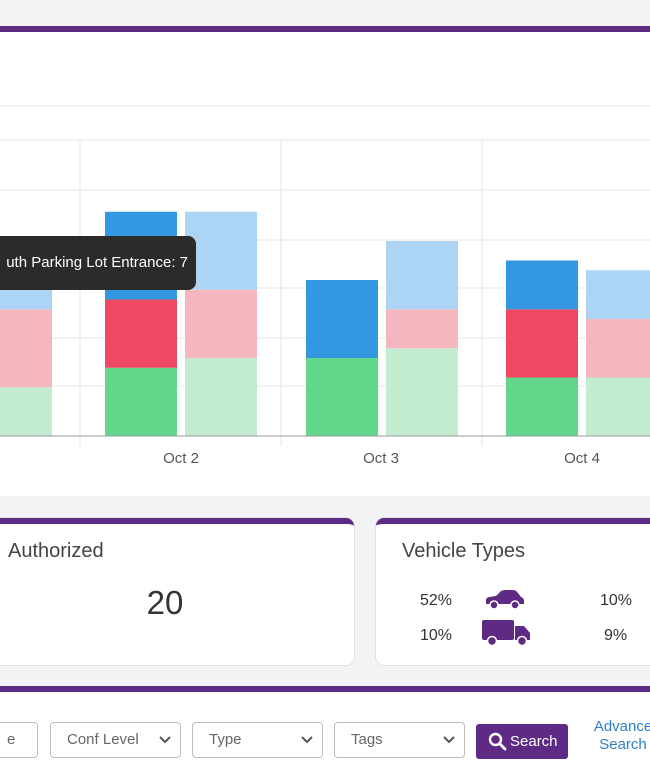  What do you see at coordinates (497, 741) in the screenshot?
I see `search-icon` at bounding box center [497, 741].